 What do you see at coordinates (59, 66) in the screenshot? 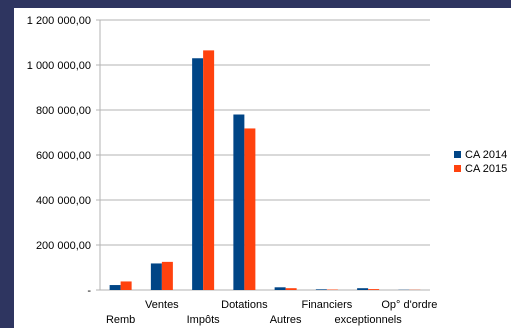
I see `y-tick-label: 1 000 000,00` at bounding box center [59, 66].